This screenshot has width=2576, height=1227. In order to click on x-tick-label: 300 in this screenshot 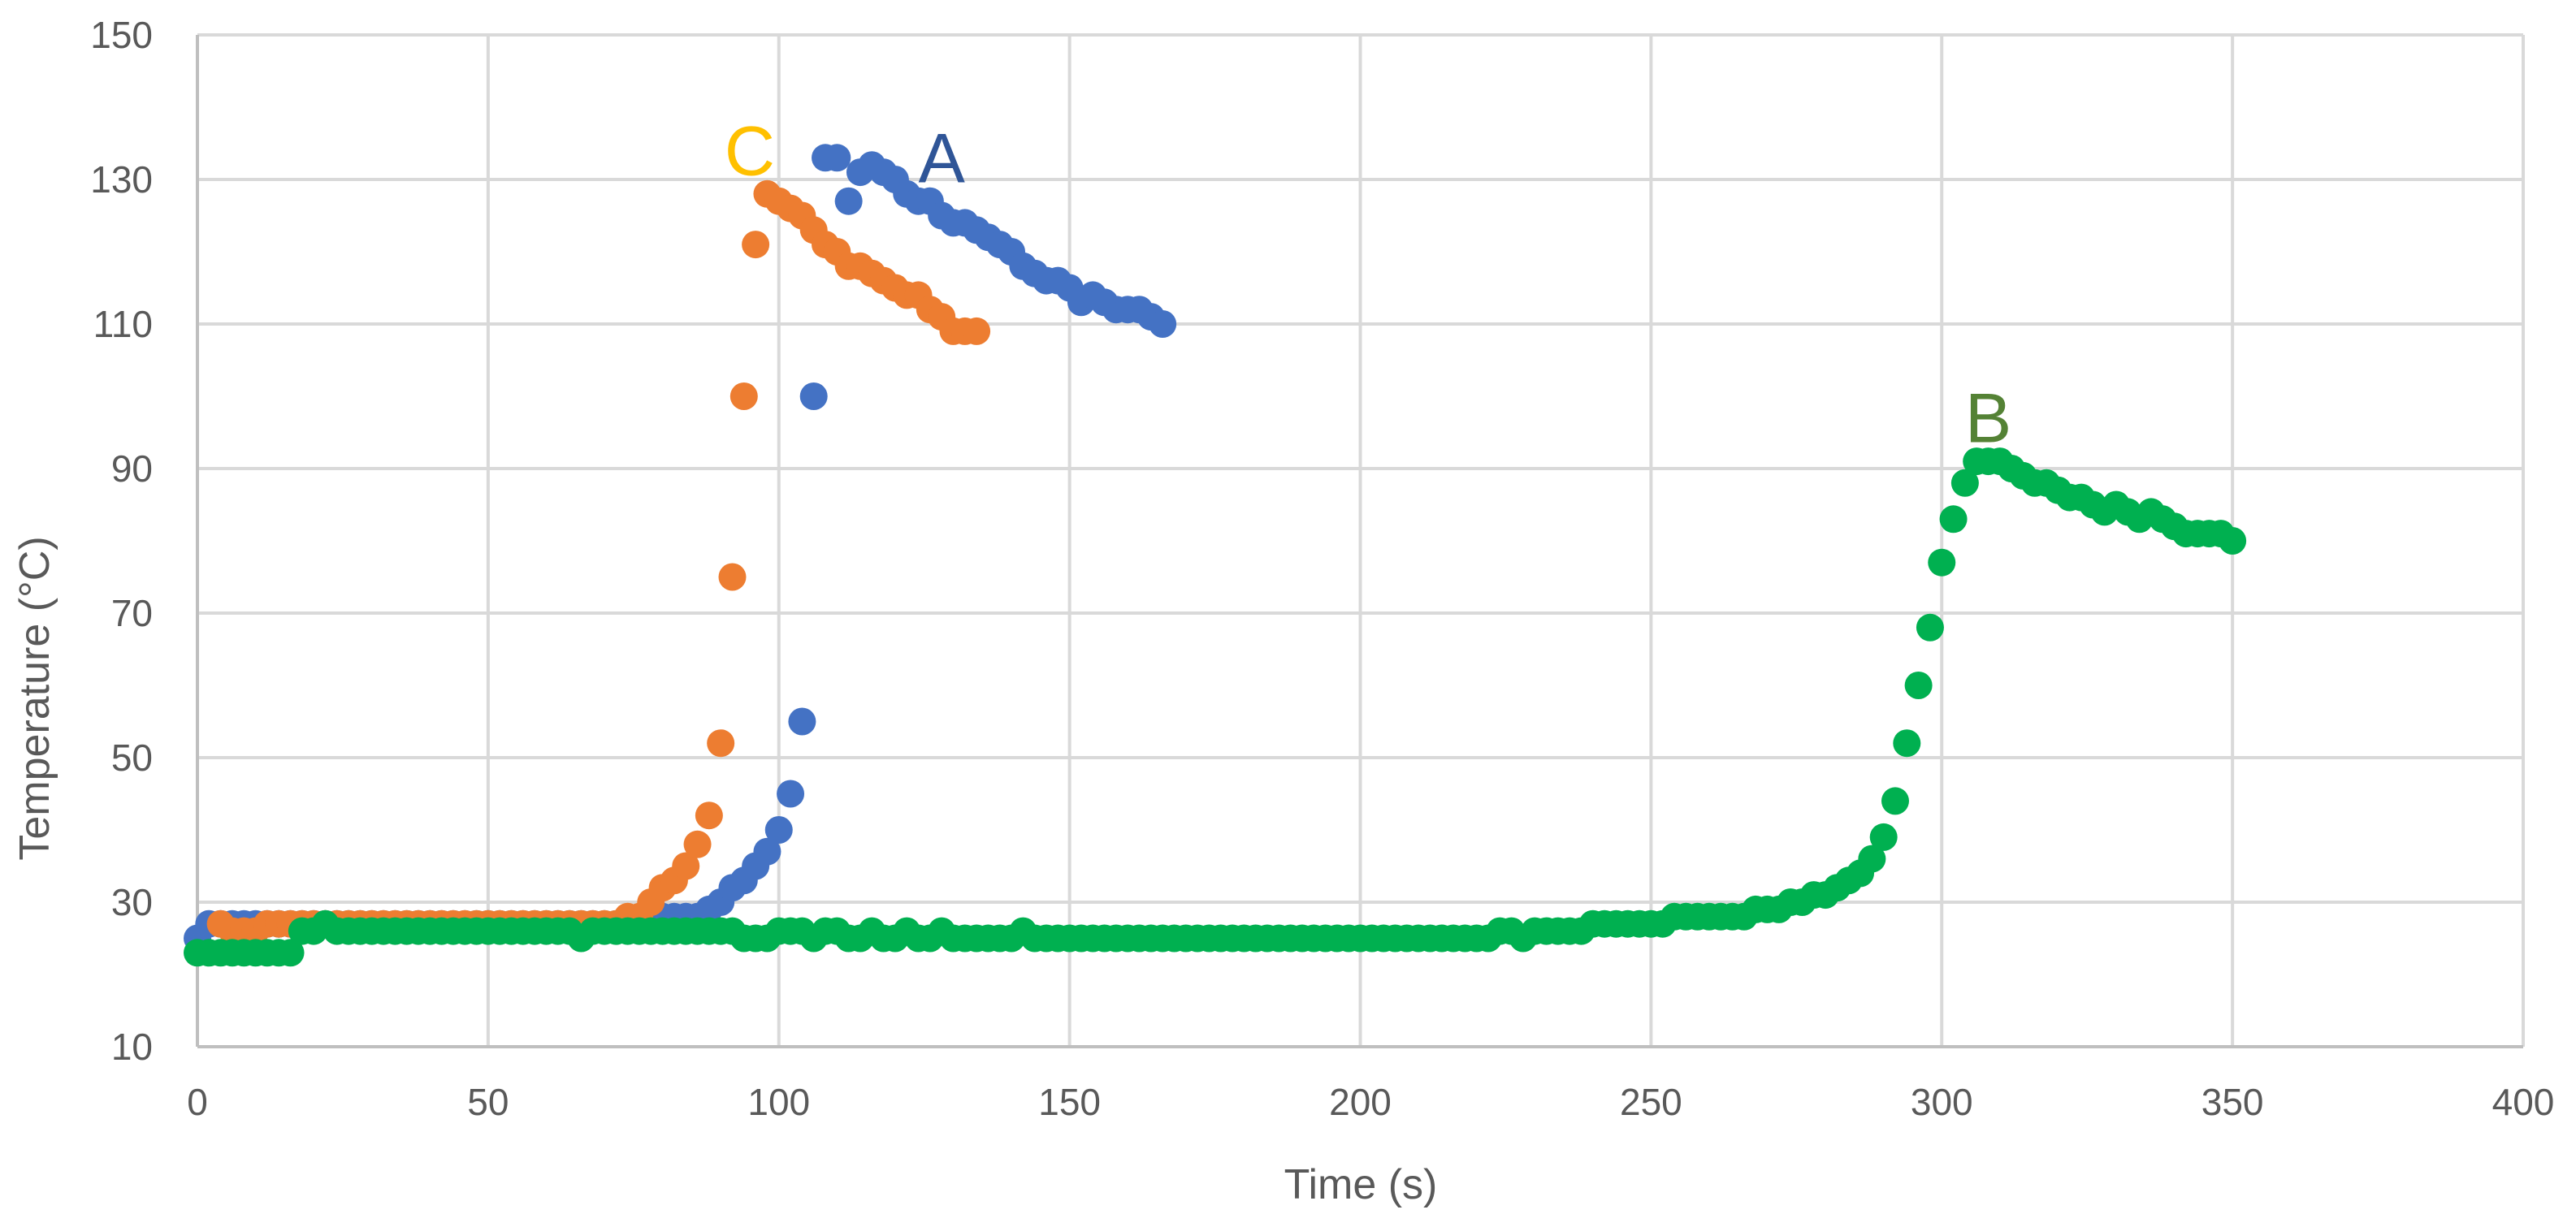, I will do `click(1942, 1102)`.